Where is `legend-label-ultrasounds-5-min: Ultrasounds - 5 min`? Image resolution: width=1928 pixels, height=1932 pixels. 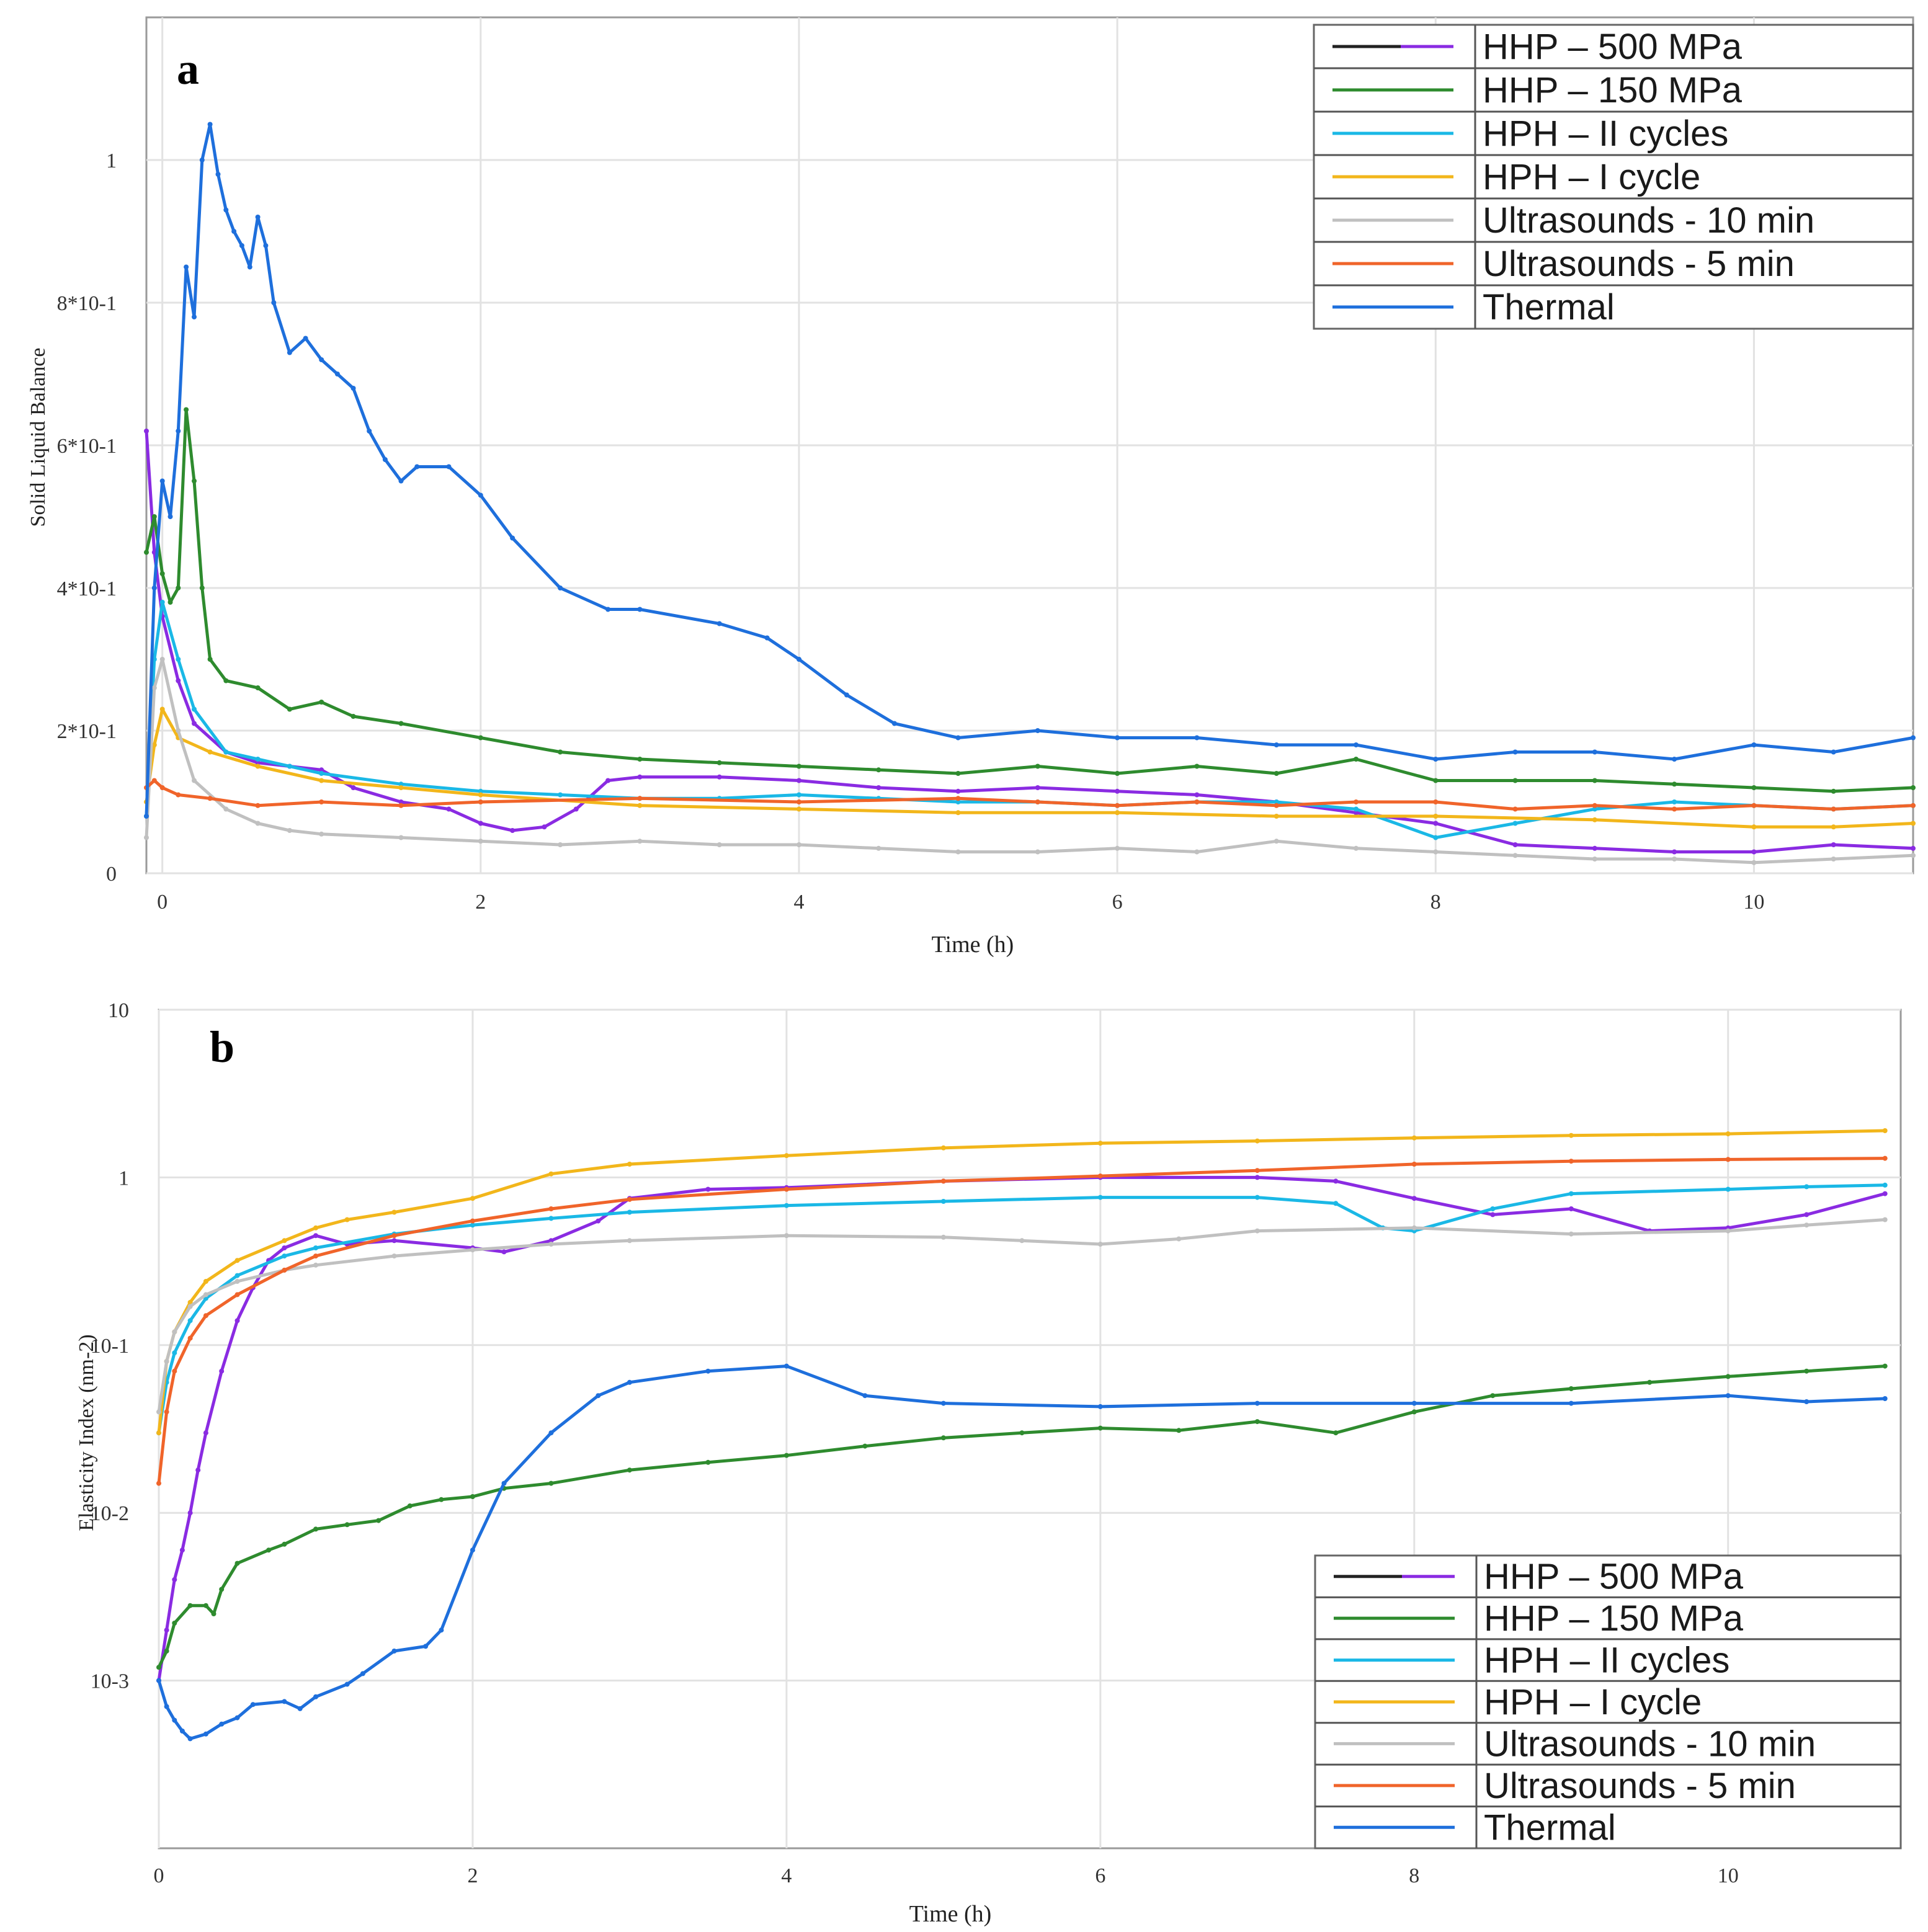
legend-label-ultrasounds-5-min: Ultrasounds - 5 min is located at coordinates (1639, 264).